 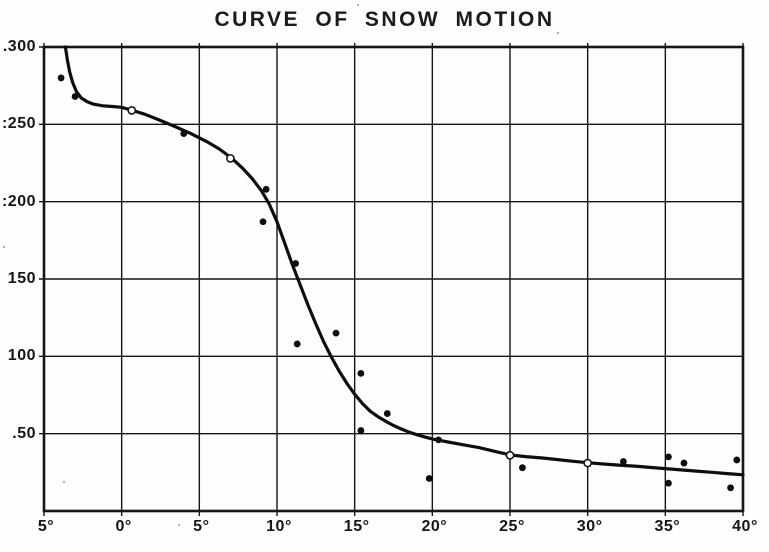 I want to click on y-tick-label: .50, so click(x=24, y=433).